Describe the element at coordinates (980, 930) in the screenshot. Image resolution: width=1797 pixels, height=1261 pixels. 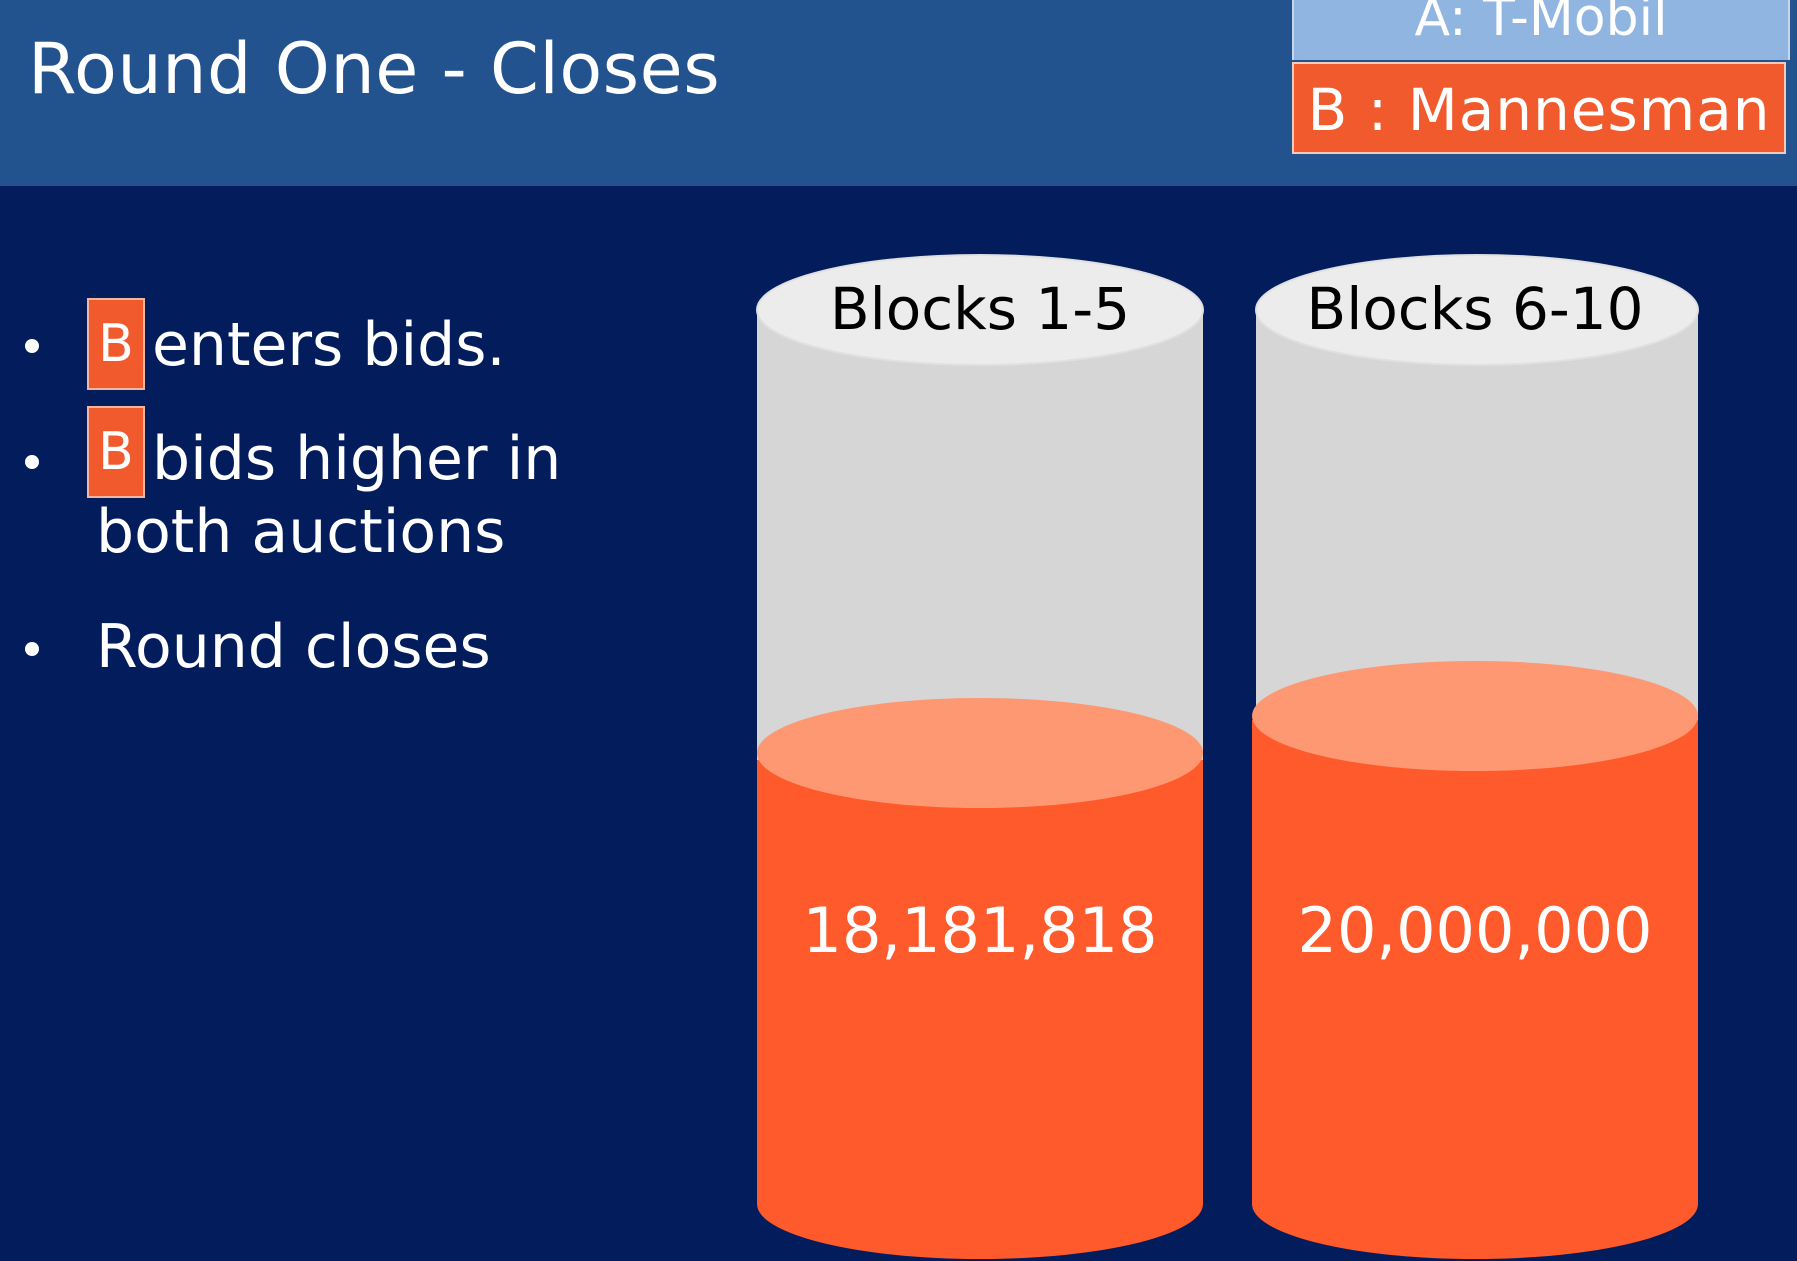
I see `cylinder-value: 18,181,818` at that location.